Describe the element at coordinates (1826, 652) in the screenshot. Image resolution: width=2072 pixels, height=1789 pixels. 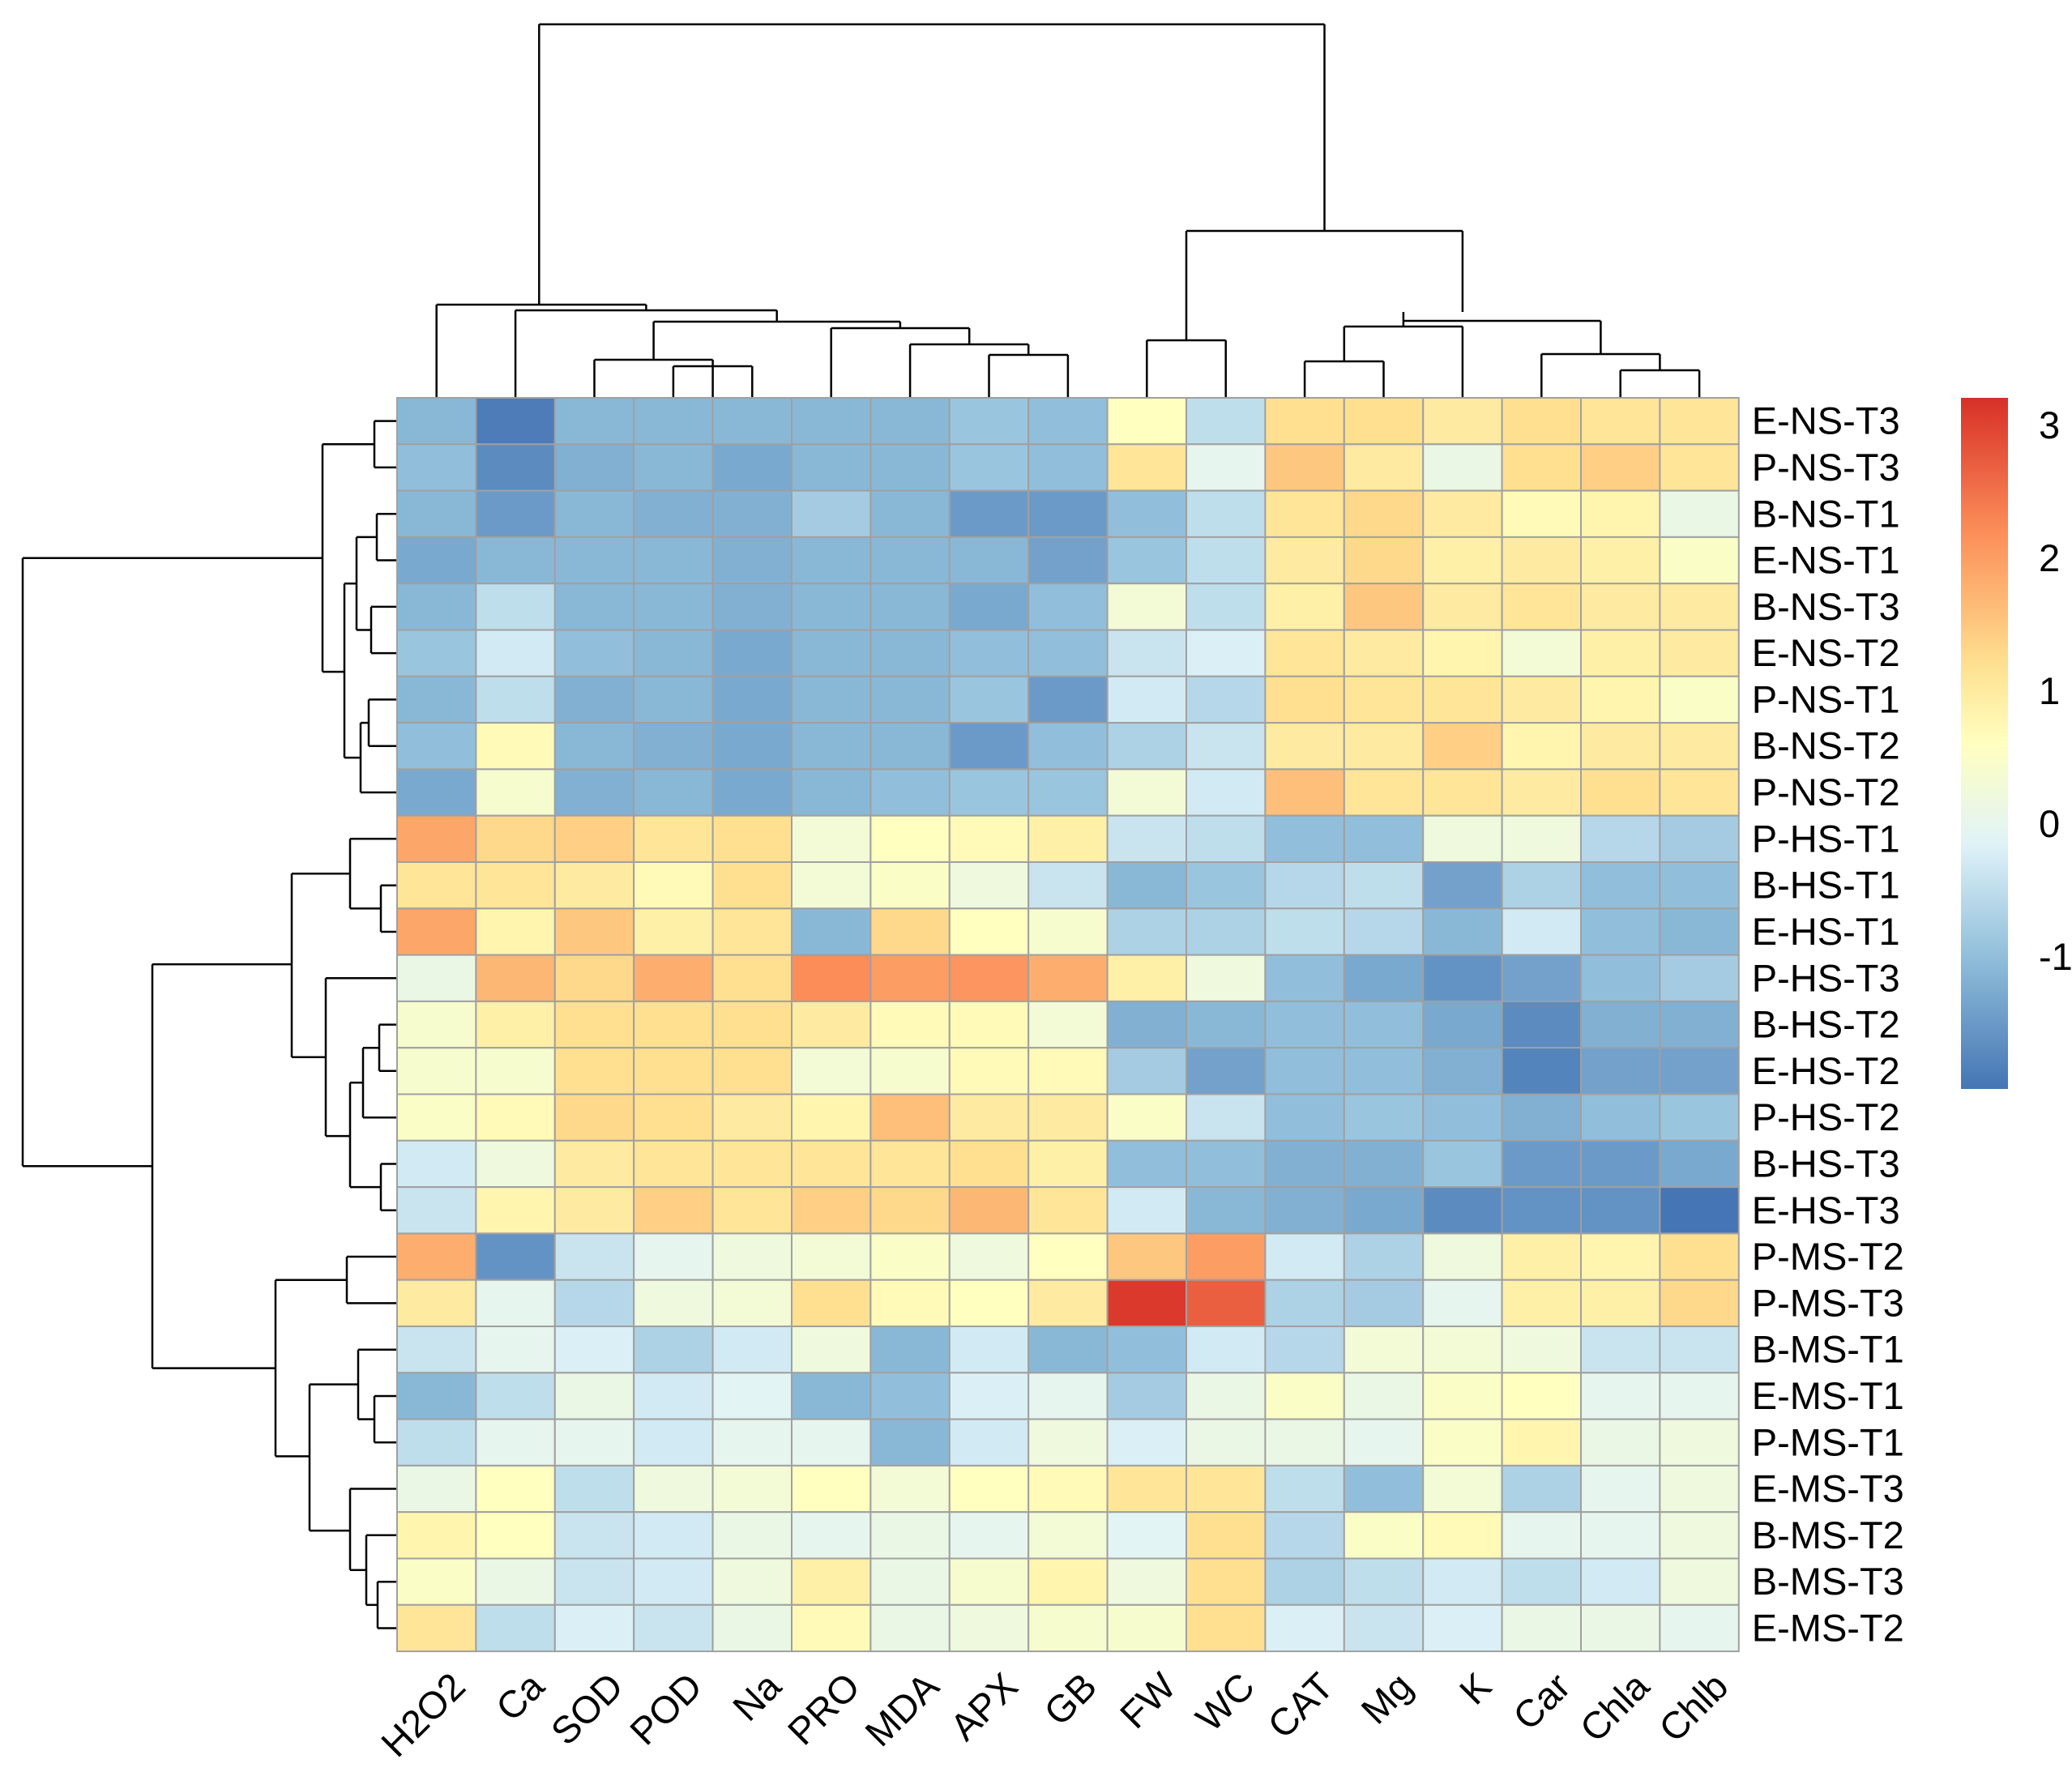
I see `row-label: E-NS-T2` at that location.